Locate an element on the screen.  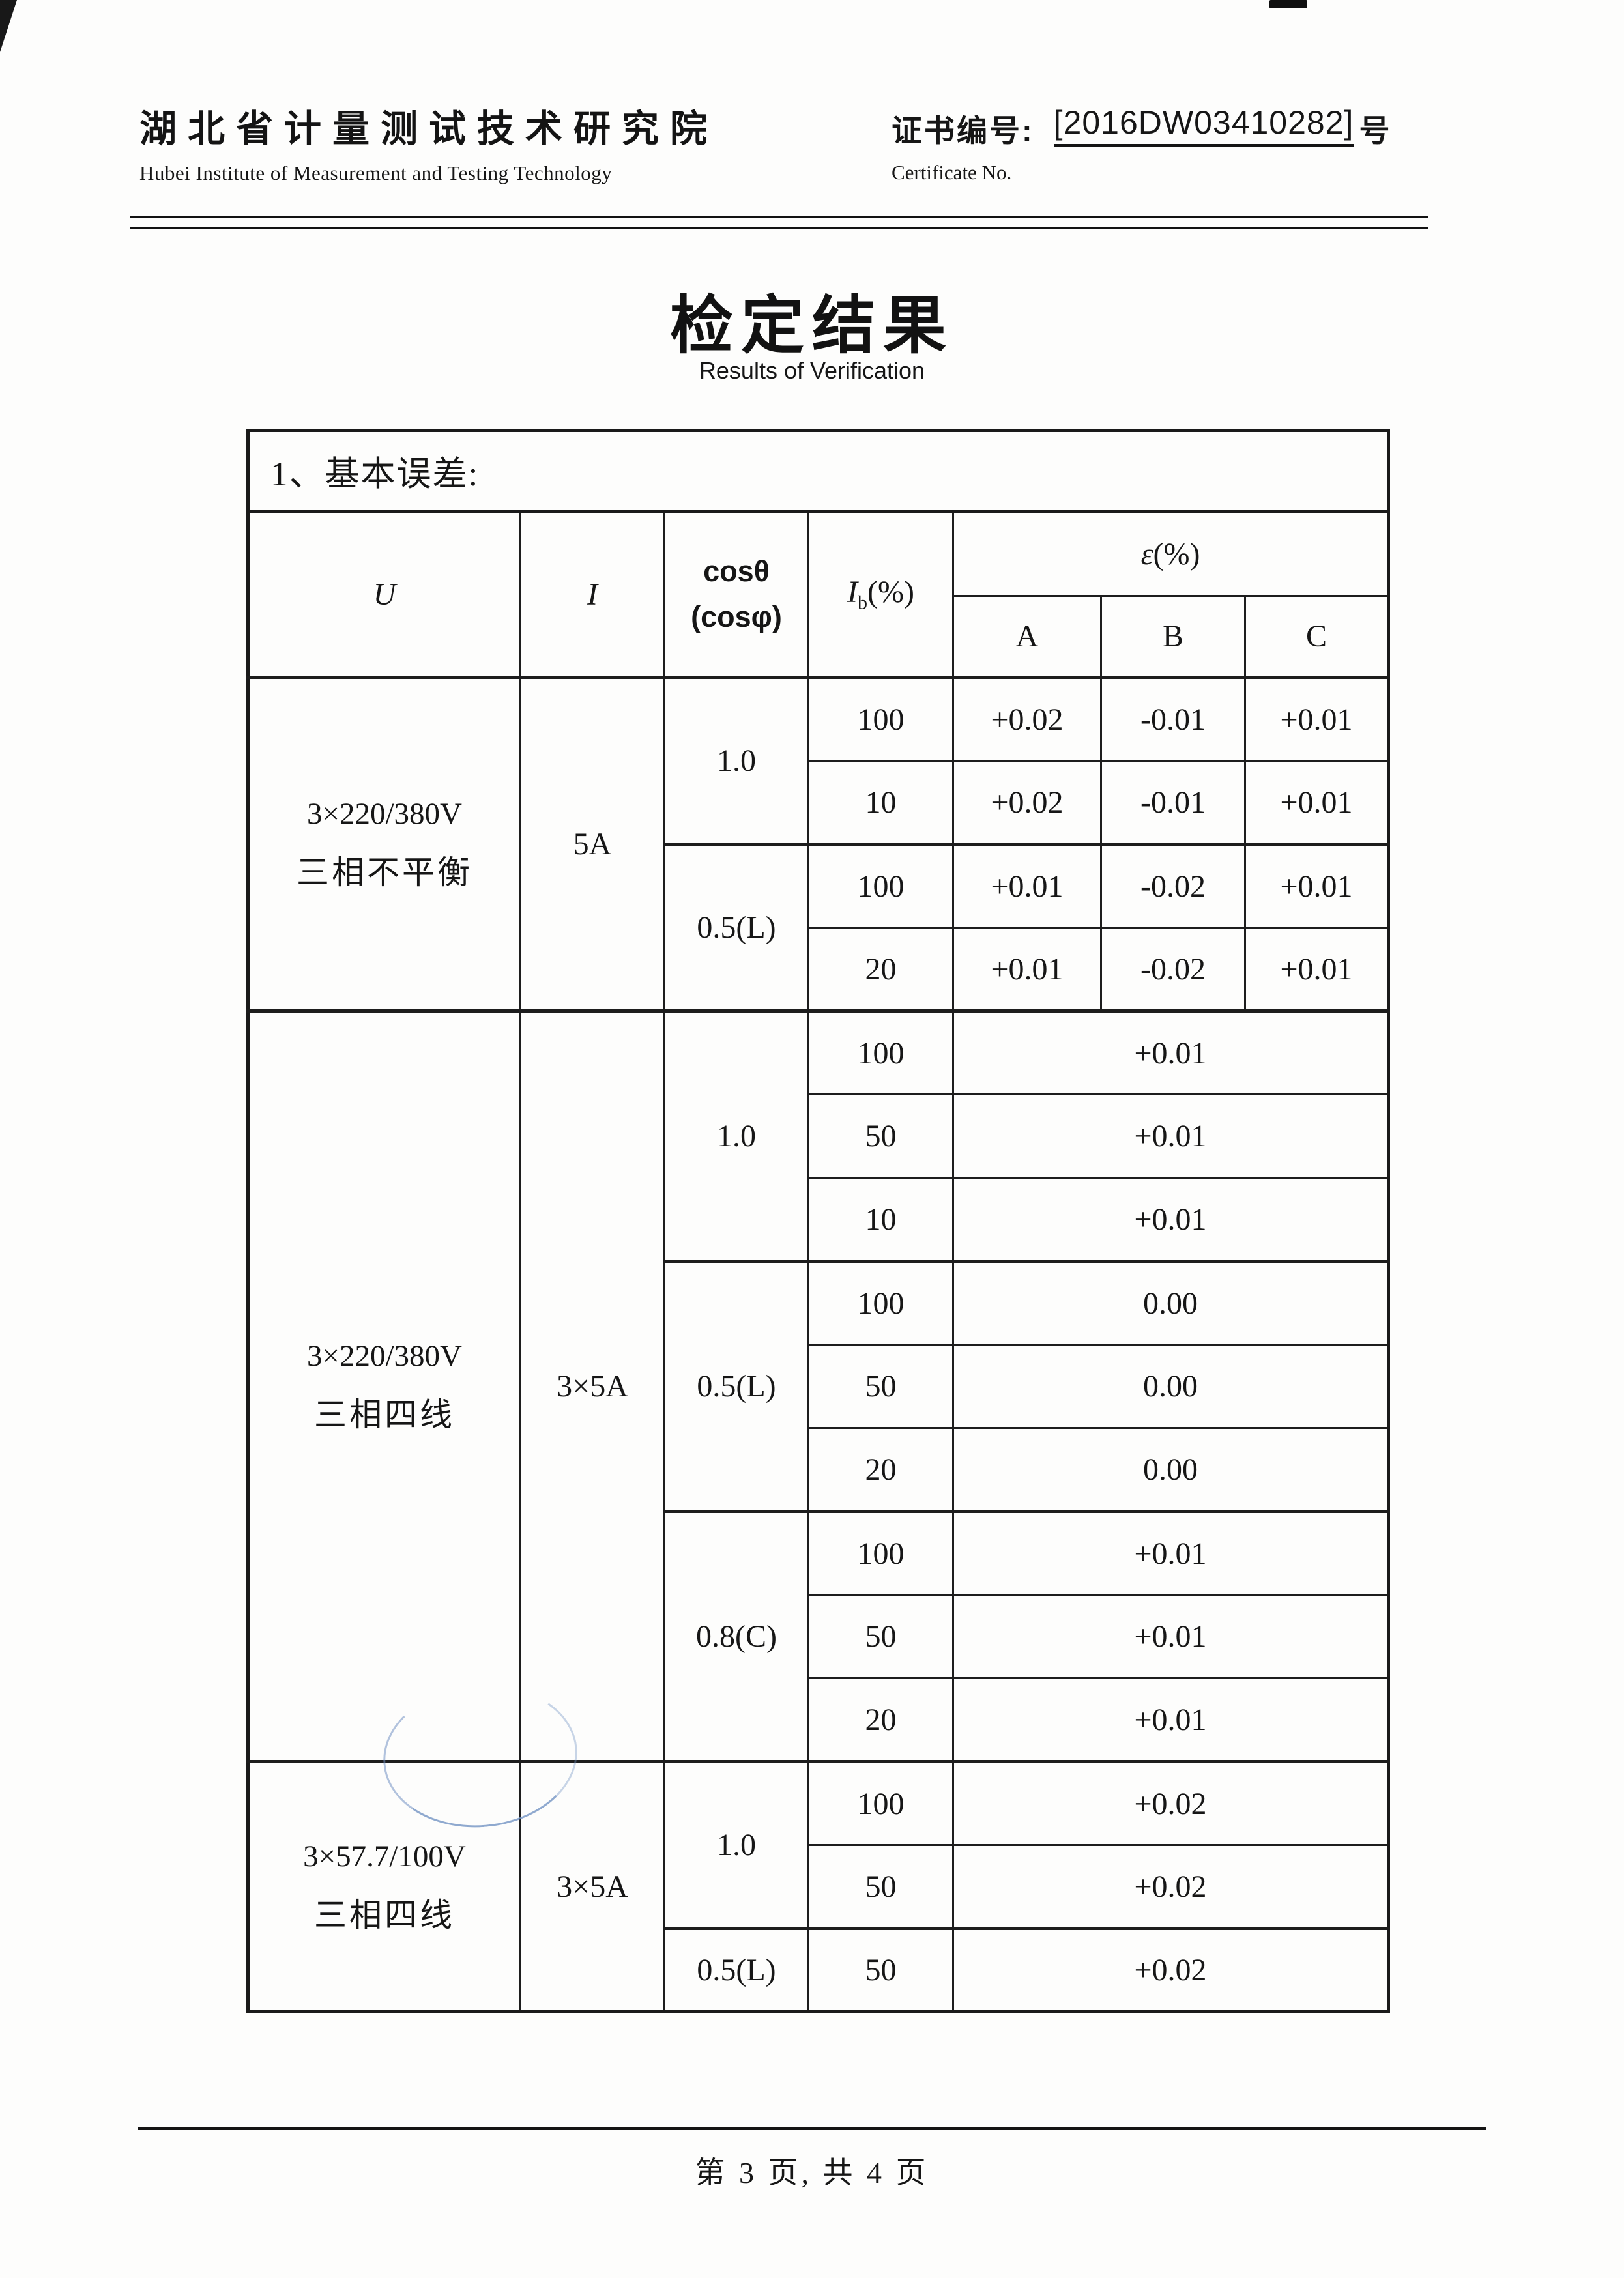
page-subtitle: Results of Verification is located at coordinates (812, 370).